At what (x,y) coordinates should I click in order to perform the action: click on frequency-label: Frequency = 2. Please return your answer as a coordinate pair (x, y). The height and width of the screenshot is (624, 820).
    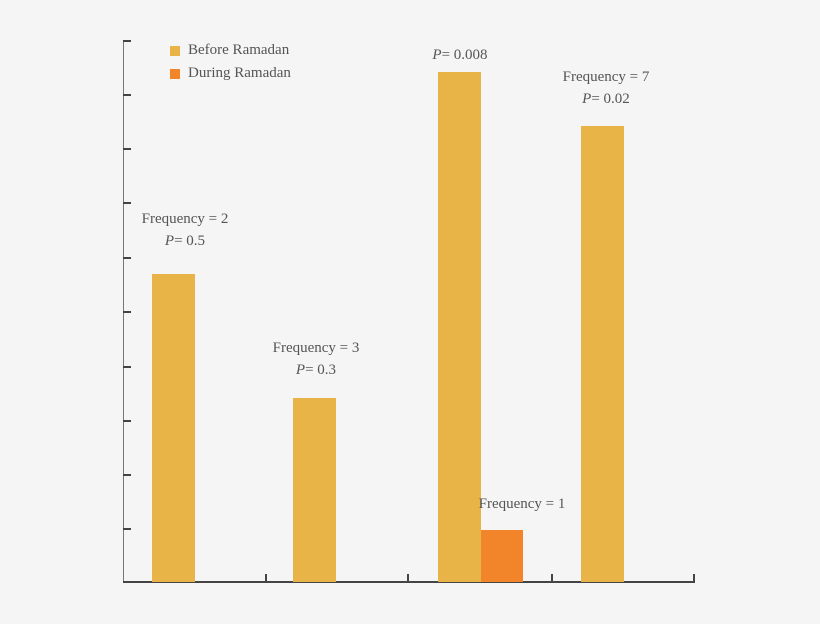
    Looking at the image, I should click on (185, 219).